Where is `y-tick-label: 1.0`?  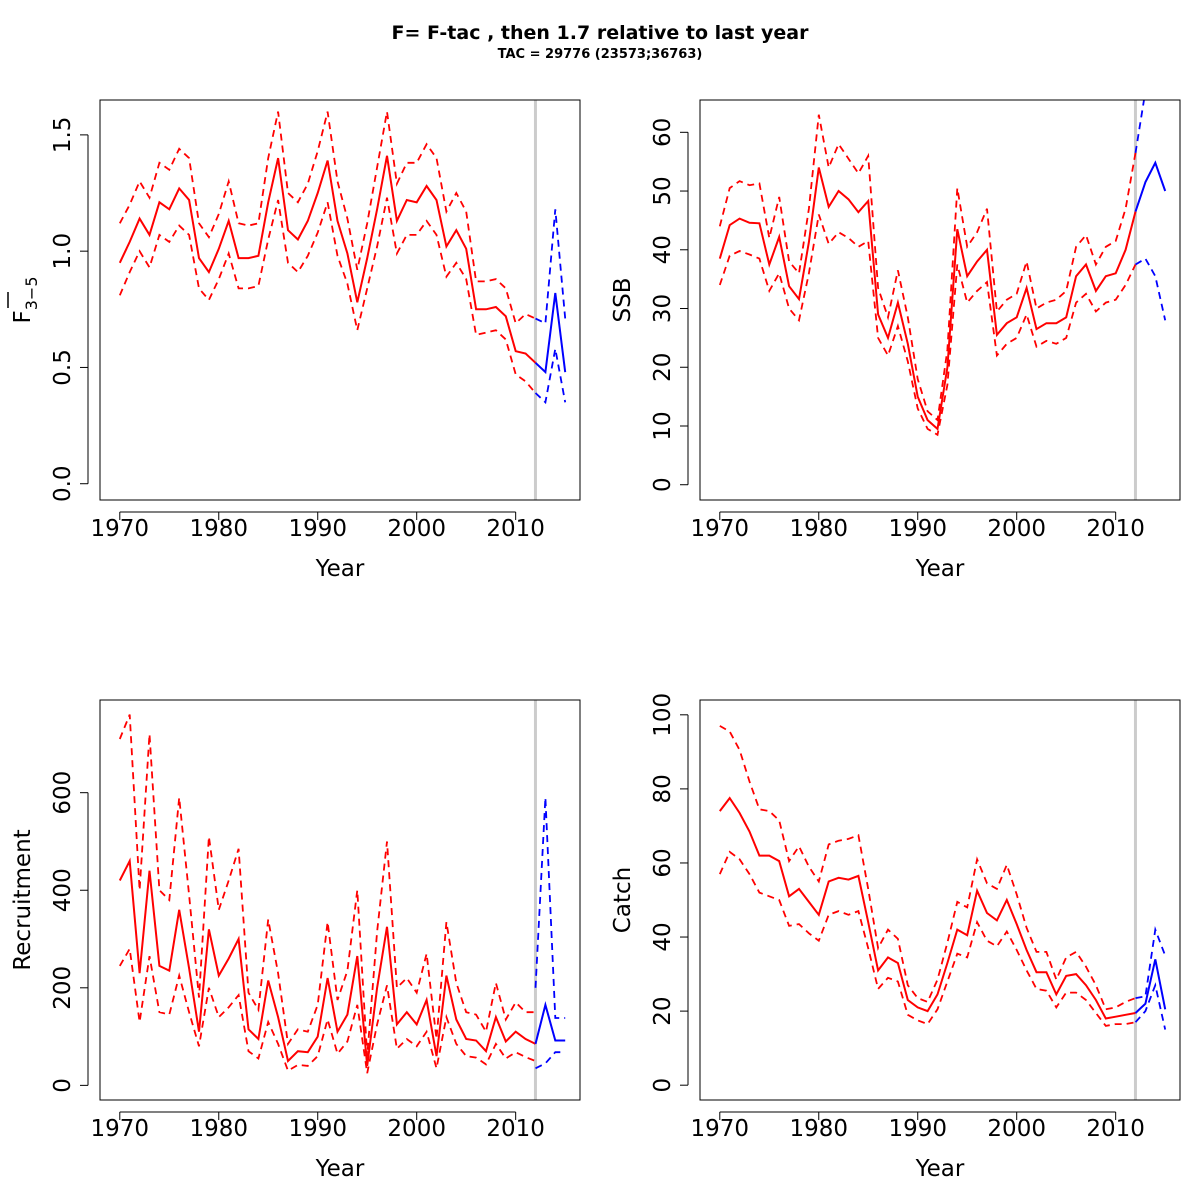
y-tick-label: 1.0 is located at coordinates (63, 251).